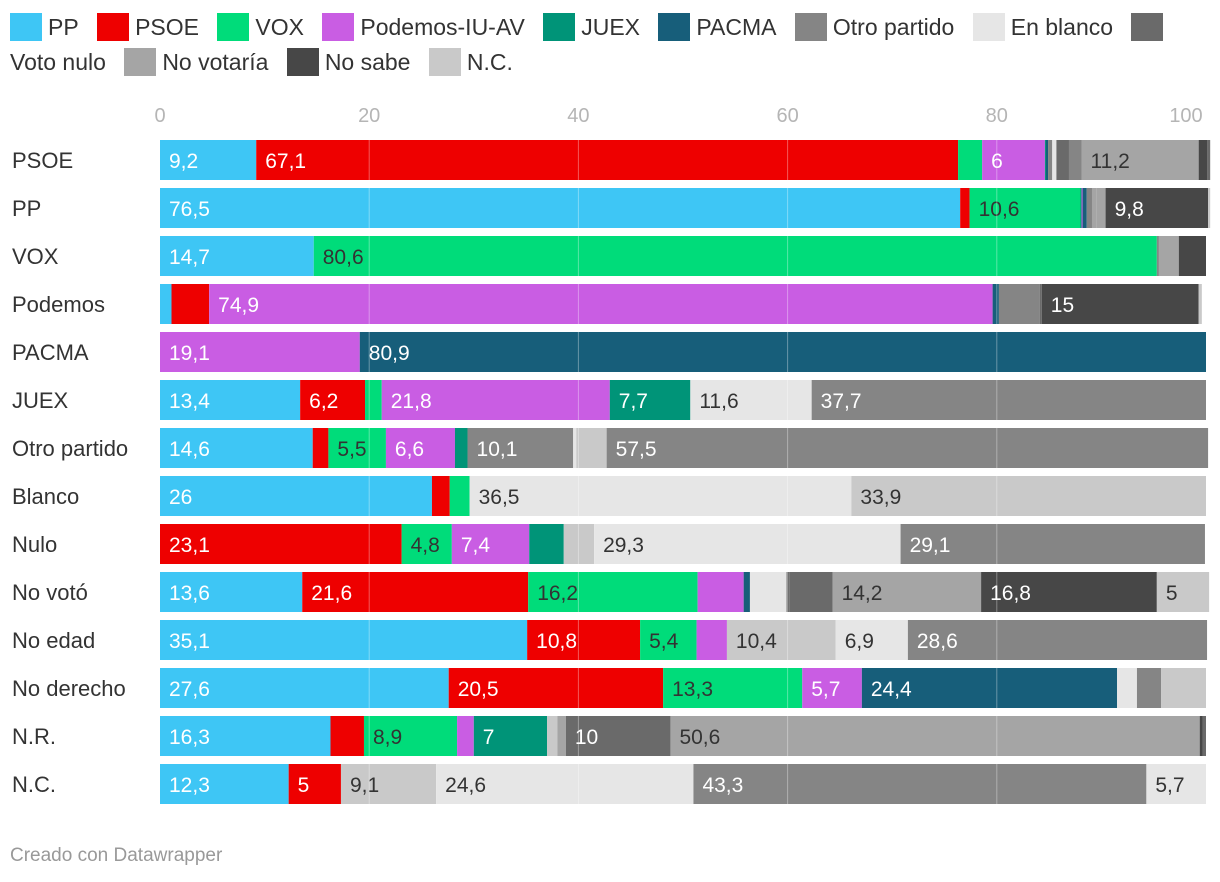 Image resolution: width=1220 pixels, height=882 pixels. Describe the element at coordinates (930, 545) in the screenshot. I see `segment-value-label: 29,1` at that location.